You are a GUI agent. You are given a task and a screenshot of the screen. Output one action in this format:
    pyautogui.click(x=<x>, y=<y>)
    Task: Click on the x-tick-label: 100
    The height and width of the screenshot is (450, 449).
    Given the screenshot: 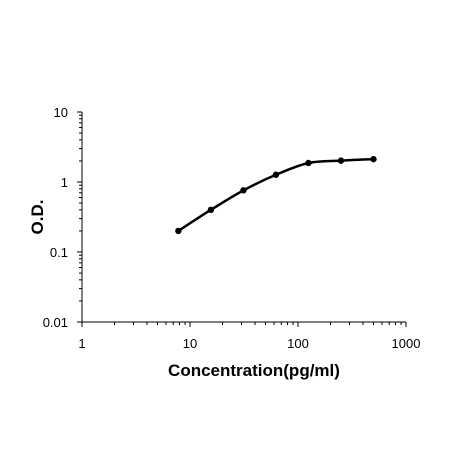 What is the action you would take?
    pyautogui.click(x=298, y=343)
    